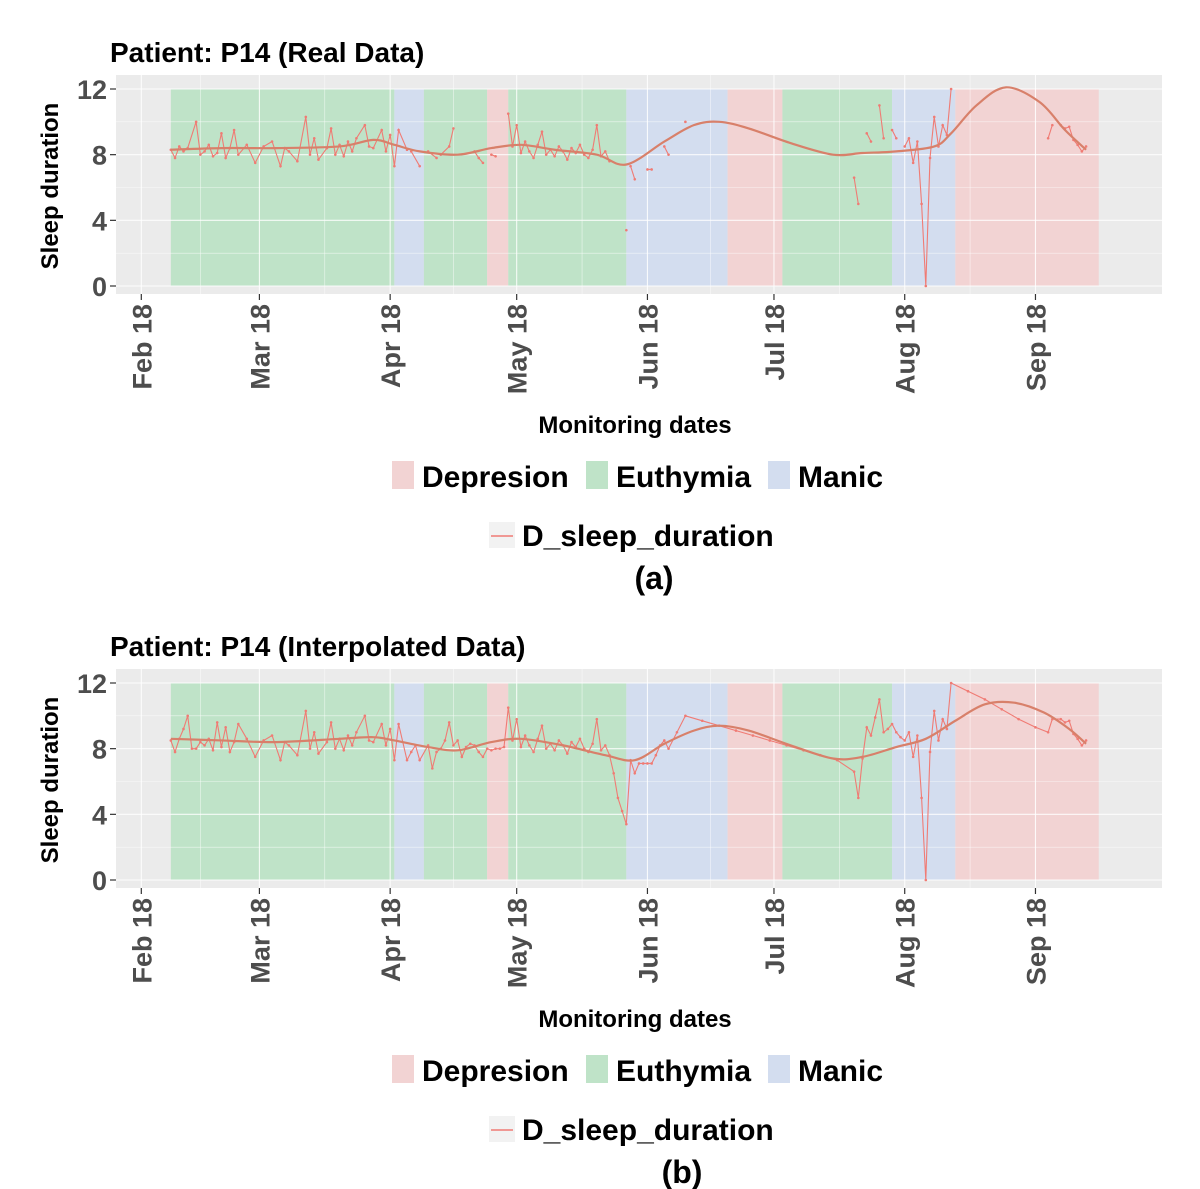 This screenshot has width=1200, height=1189. Describe the element at coordinates (267, 52) in the screenshot. I see `chart-title: Patient: P14 (Real Data)` at that location.